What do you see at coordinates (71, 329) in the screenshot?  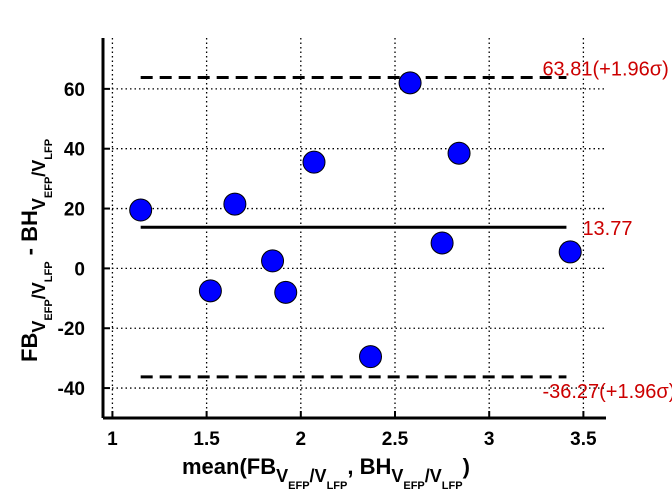 I see `y-tick-label: -20` at bounding box center [71, 329].